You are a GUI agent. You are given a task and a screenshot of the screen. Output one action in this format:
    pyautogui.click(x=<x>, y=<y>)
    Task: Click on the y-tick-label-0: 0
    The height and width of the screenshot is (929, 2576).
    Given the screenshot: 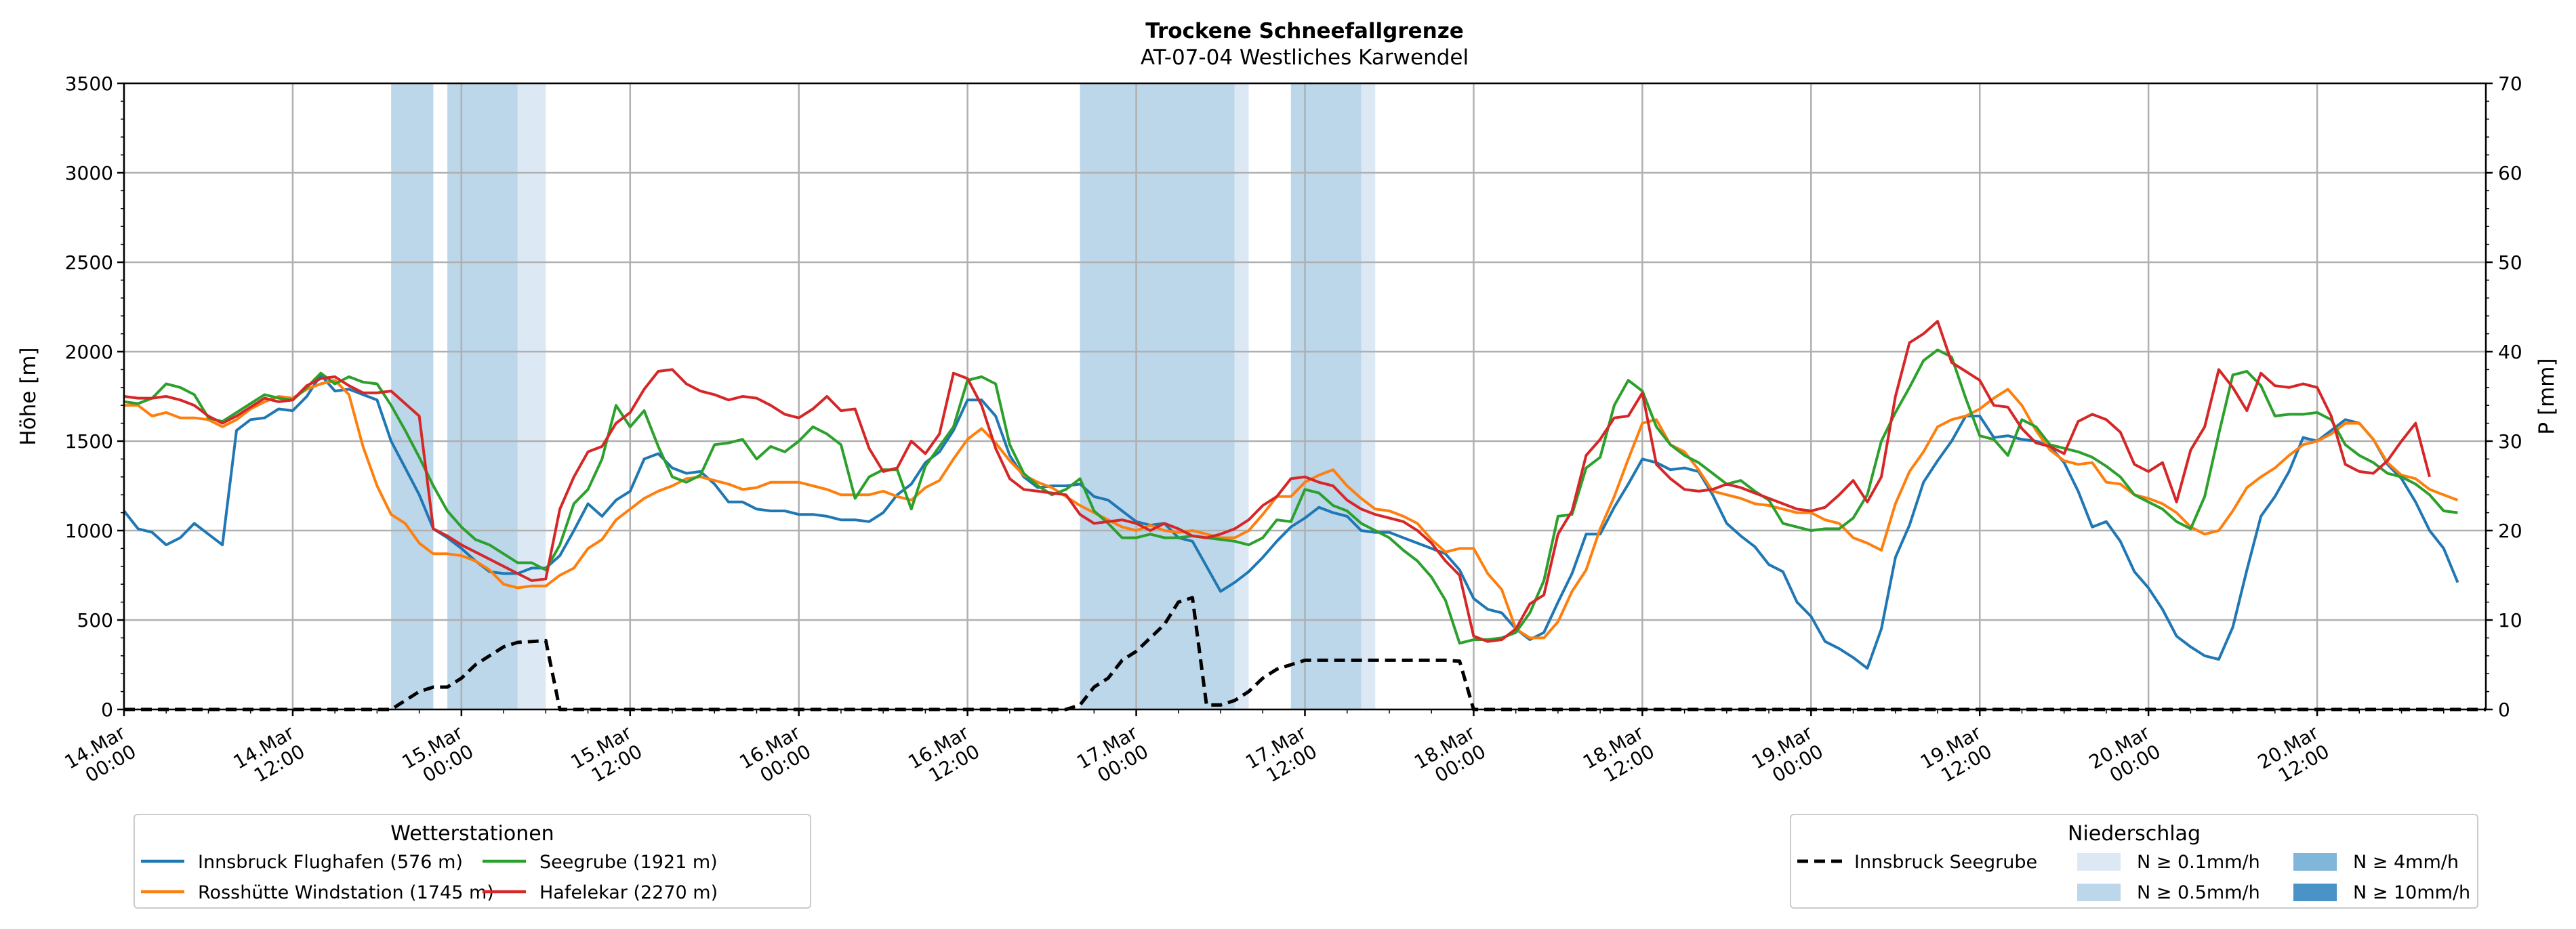 What is the action you would take?
    pyautogui.click(x=107, y=710)
    